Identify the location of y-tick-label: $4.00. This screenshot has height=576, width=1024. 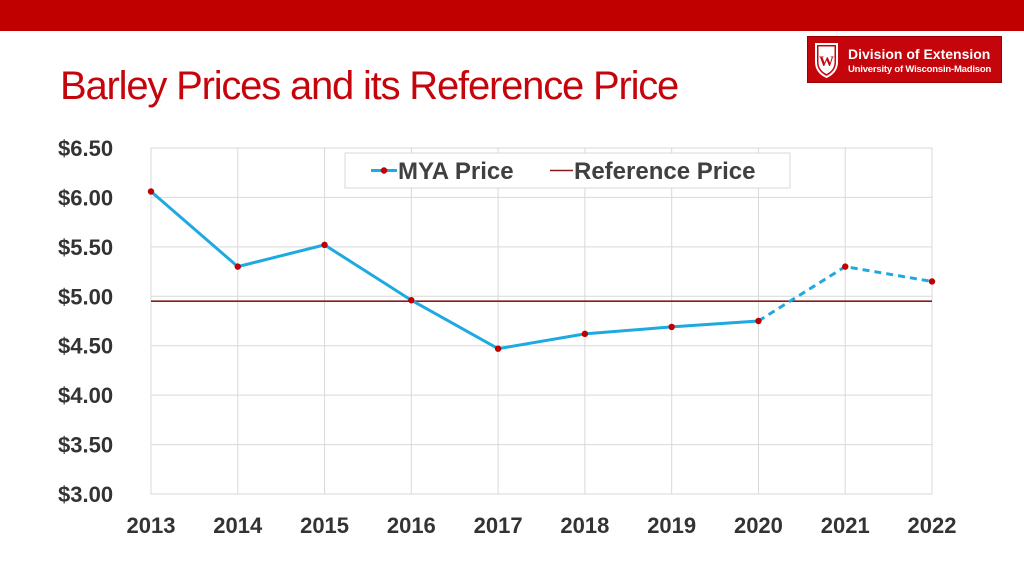
(85, 395).